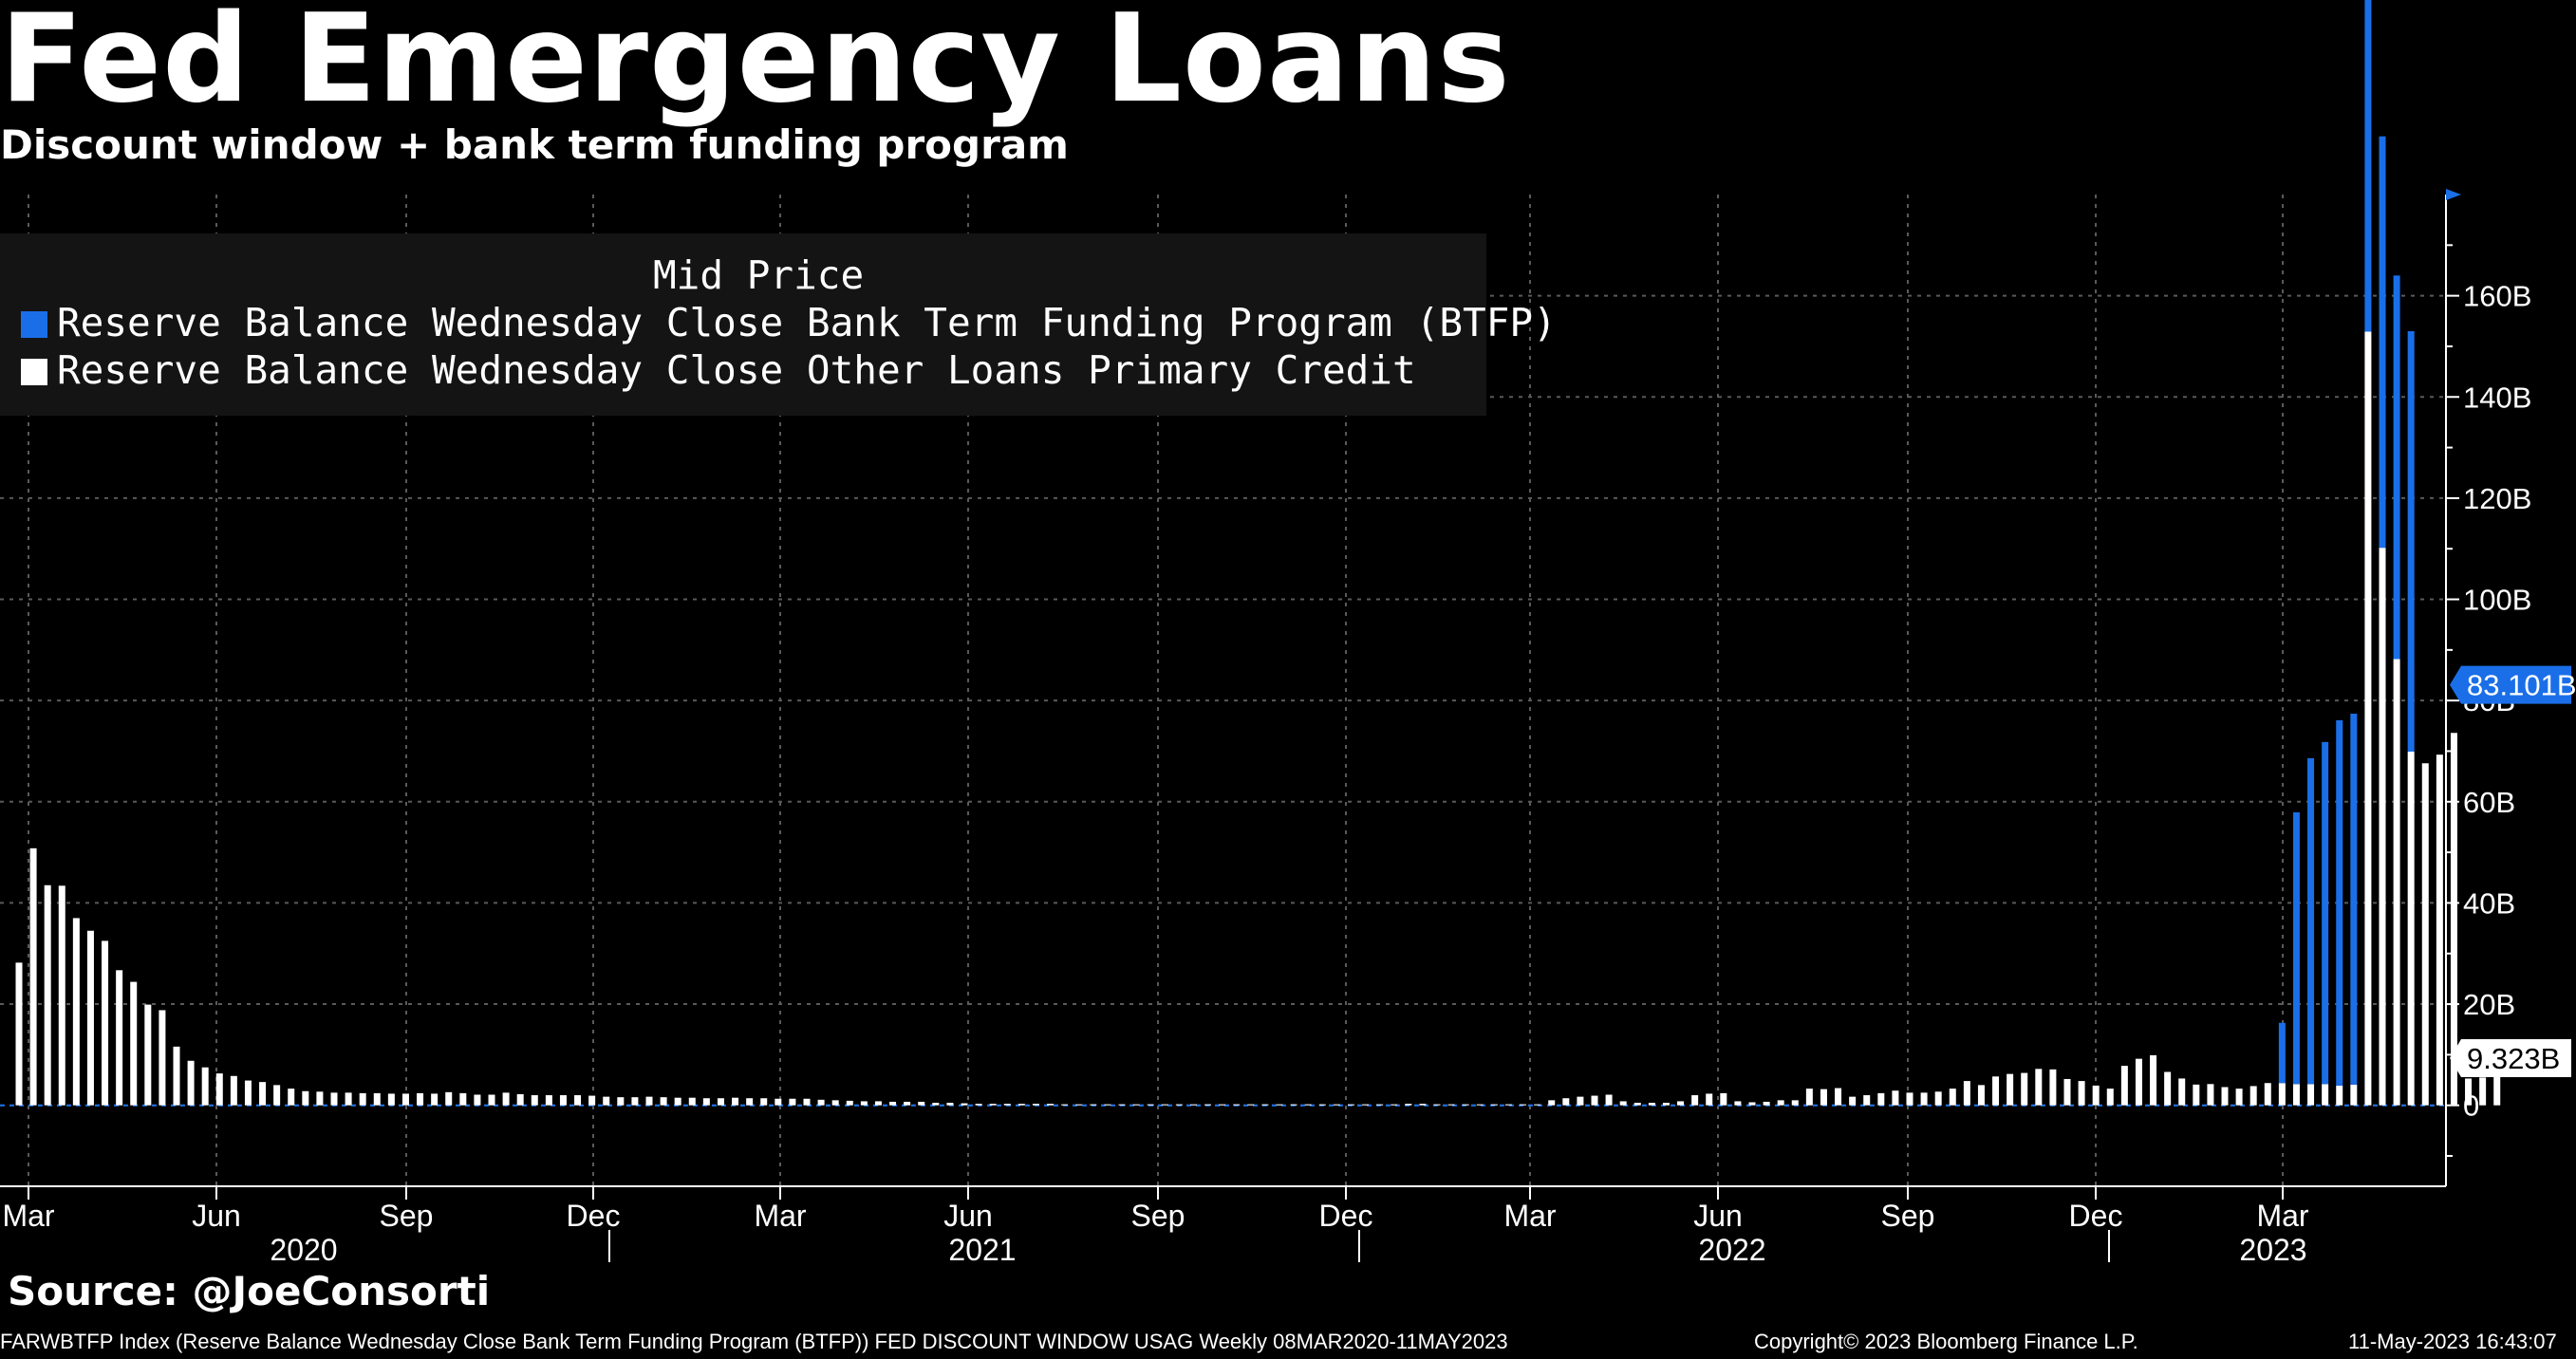 The width and height of the screenshot is (2576, 1359). What do you see at coordinates (303, 1247) in the screenshot?
I see `year-label: 2020` at bounding box center [303, 1247].